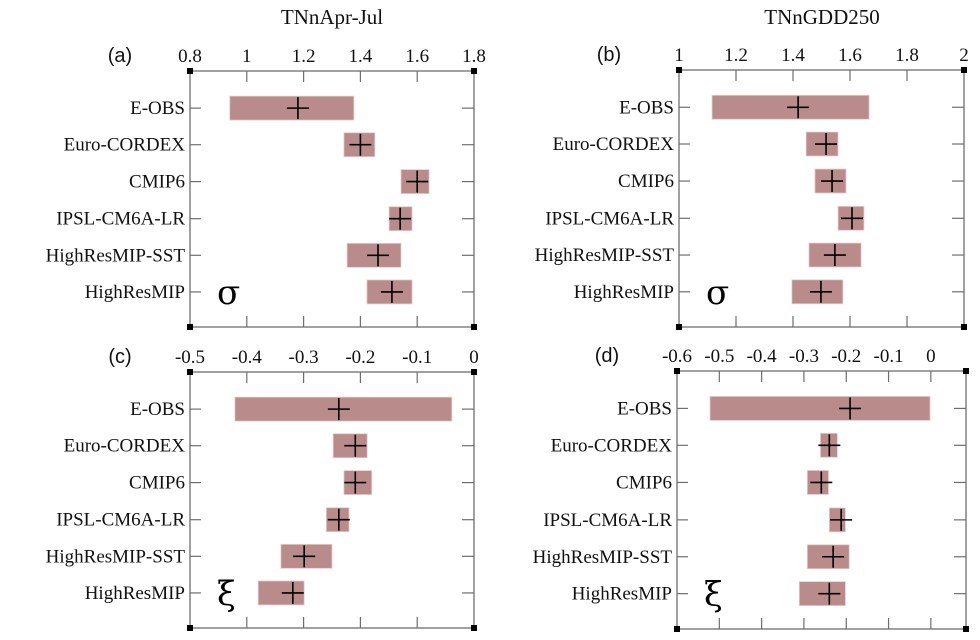  I want to click on panel-label: (a), so click(120, 56).